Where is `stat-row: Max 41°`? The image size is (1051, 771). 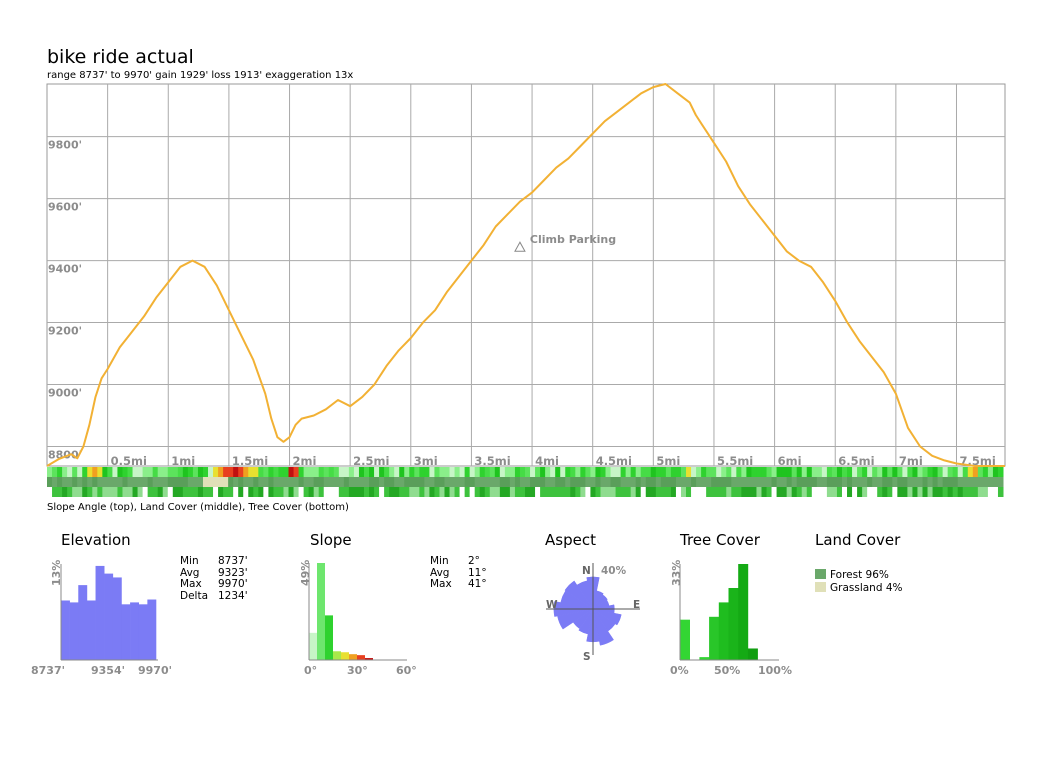
stat-row: Max 41° is located at coordinates (458, 584).